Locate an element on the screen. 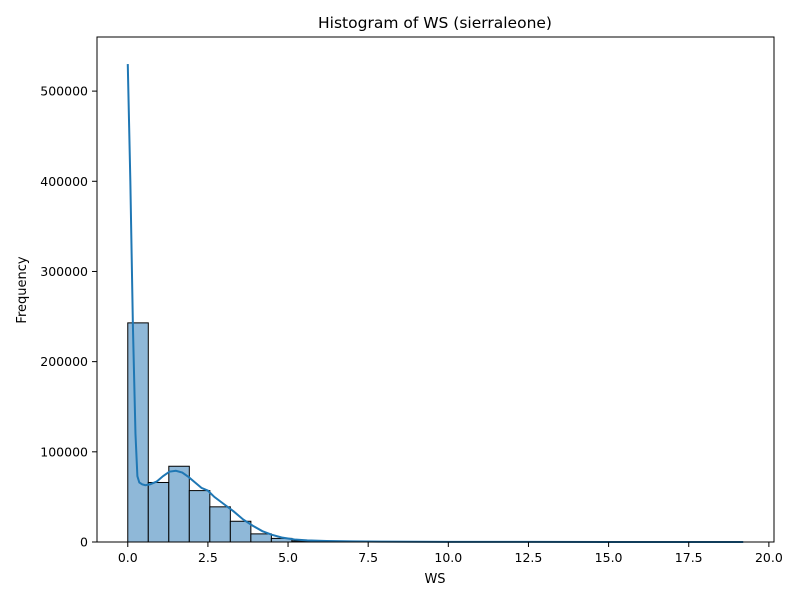 The width and height of the screenshot is (800, 600). chart-title: Histogram of WS (sierraleone) is located at coordinates (435, 23).